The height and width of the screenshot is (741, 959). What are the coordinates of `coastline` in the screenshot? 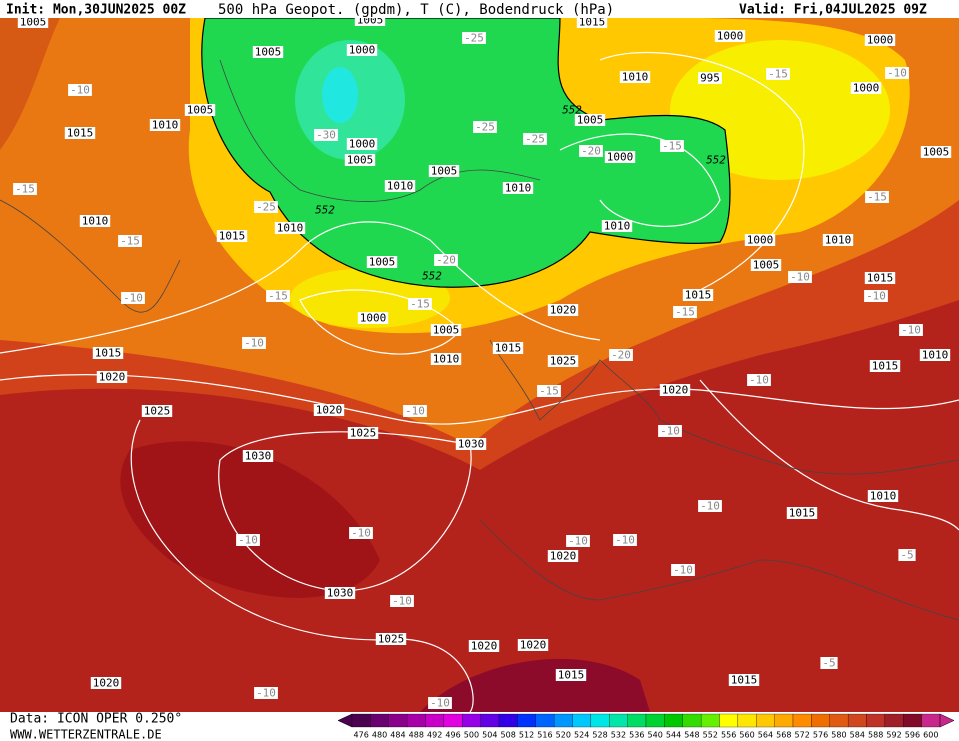 It's located at (90, 256).